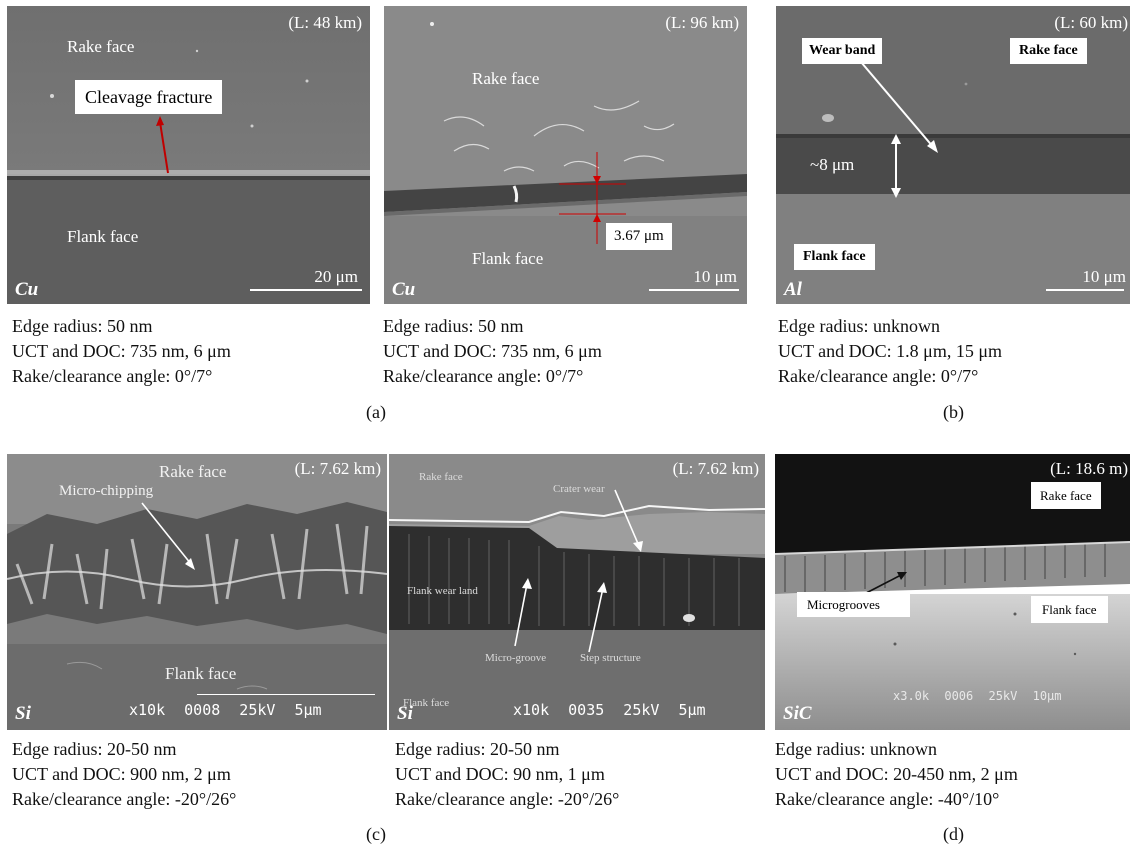  I want to click on figure-label-d: (d), so click(953, 834).